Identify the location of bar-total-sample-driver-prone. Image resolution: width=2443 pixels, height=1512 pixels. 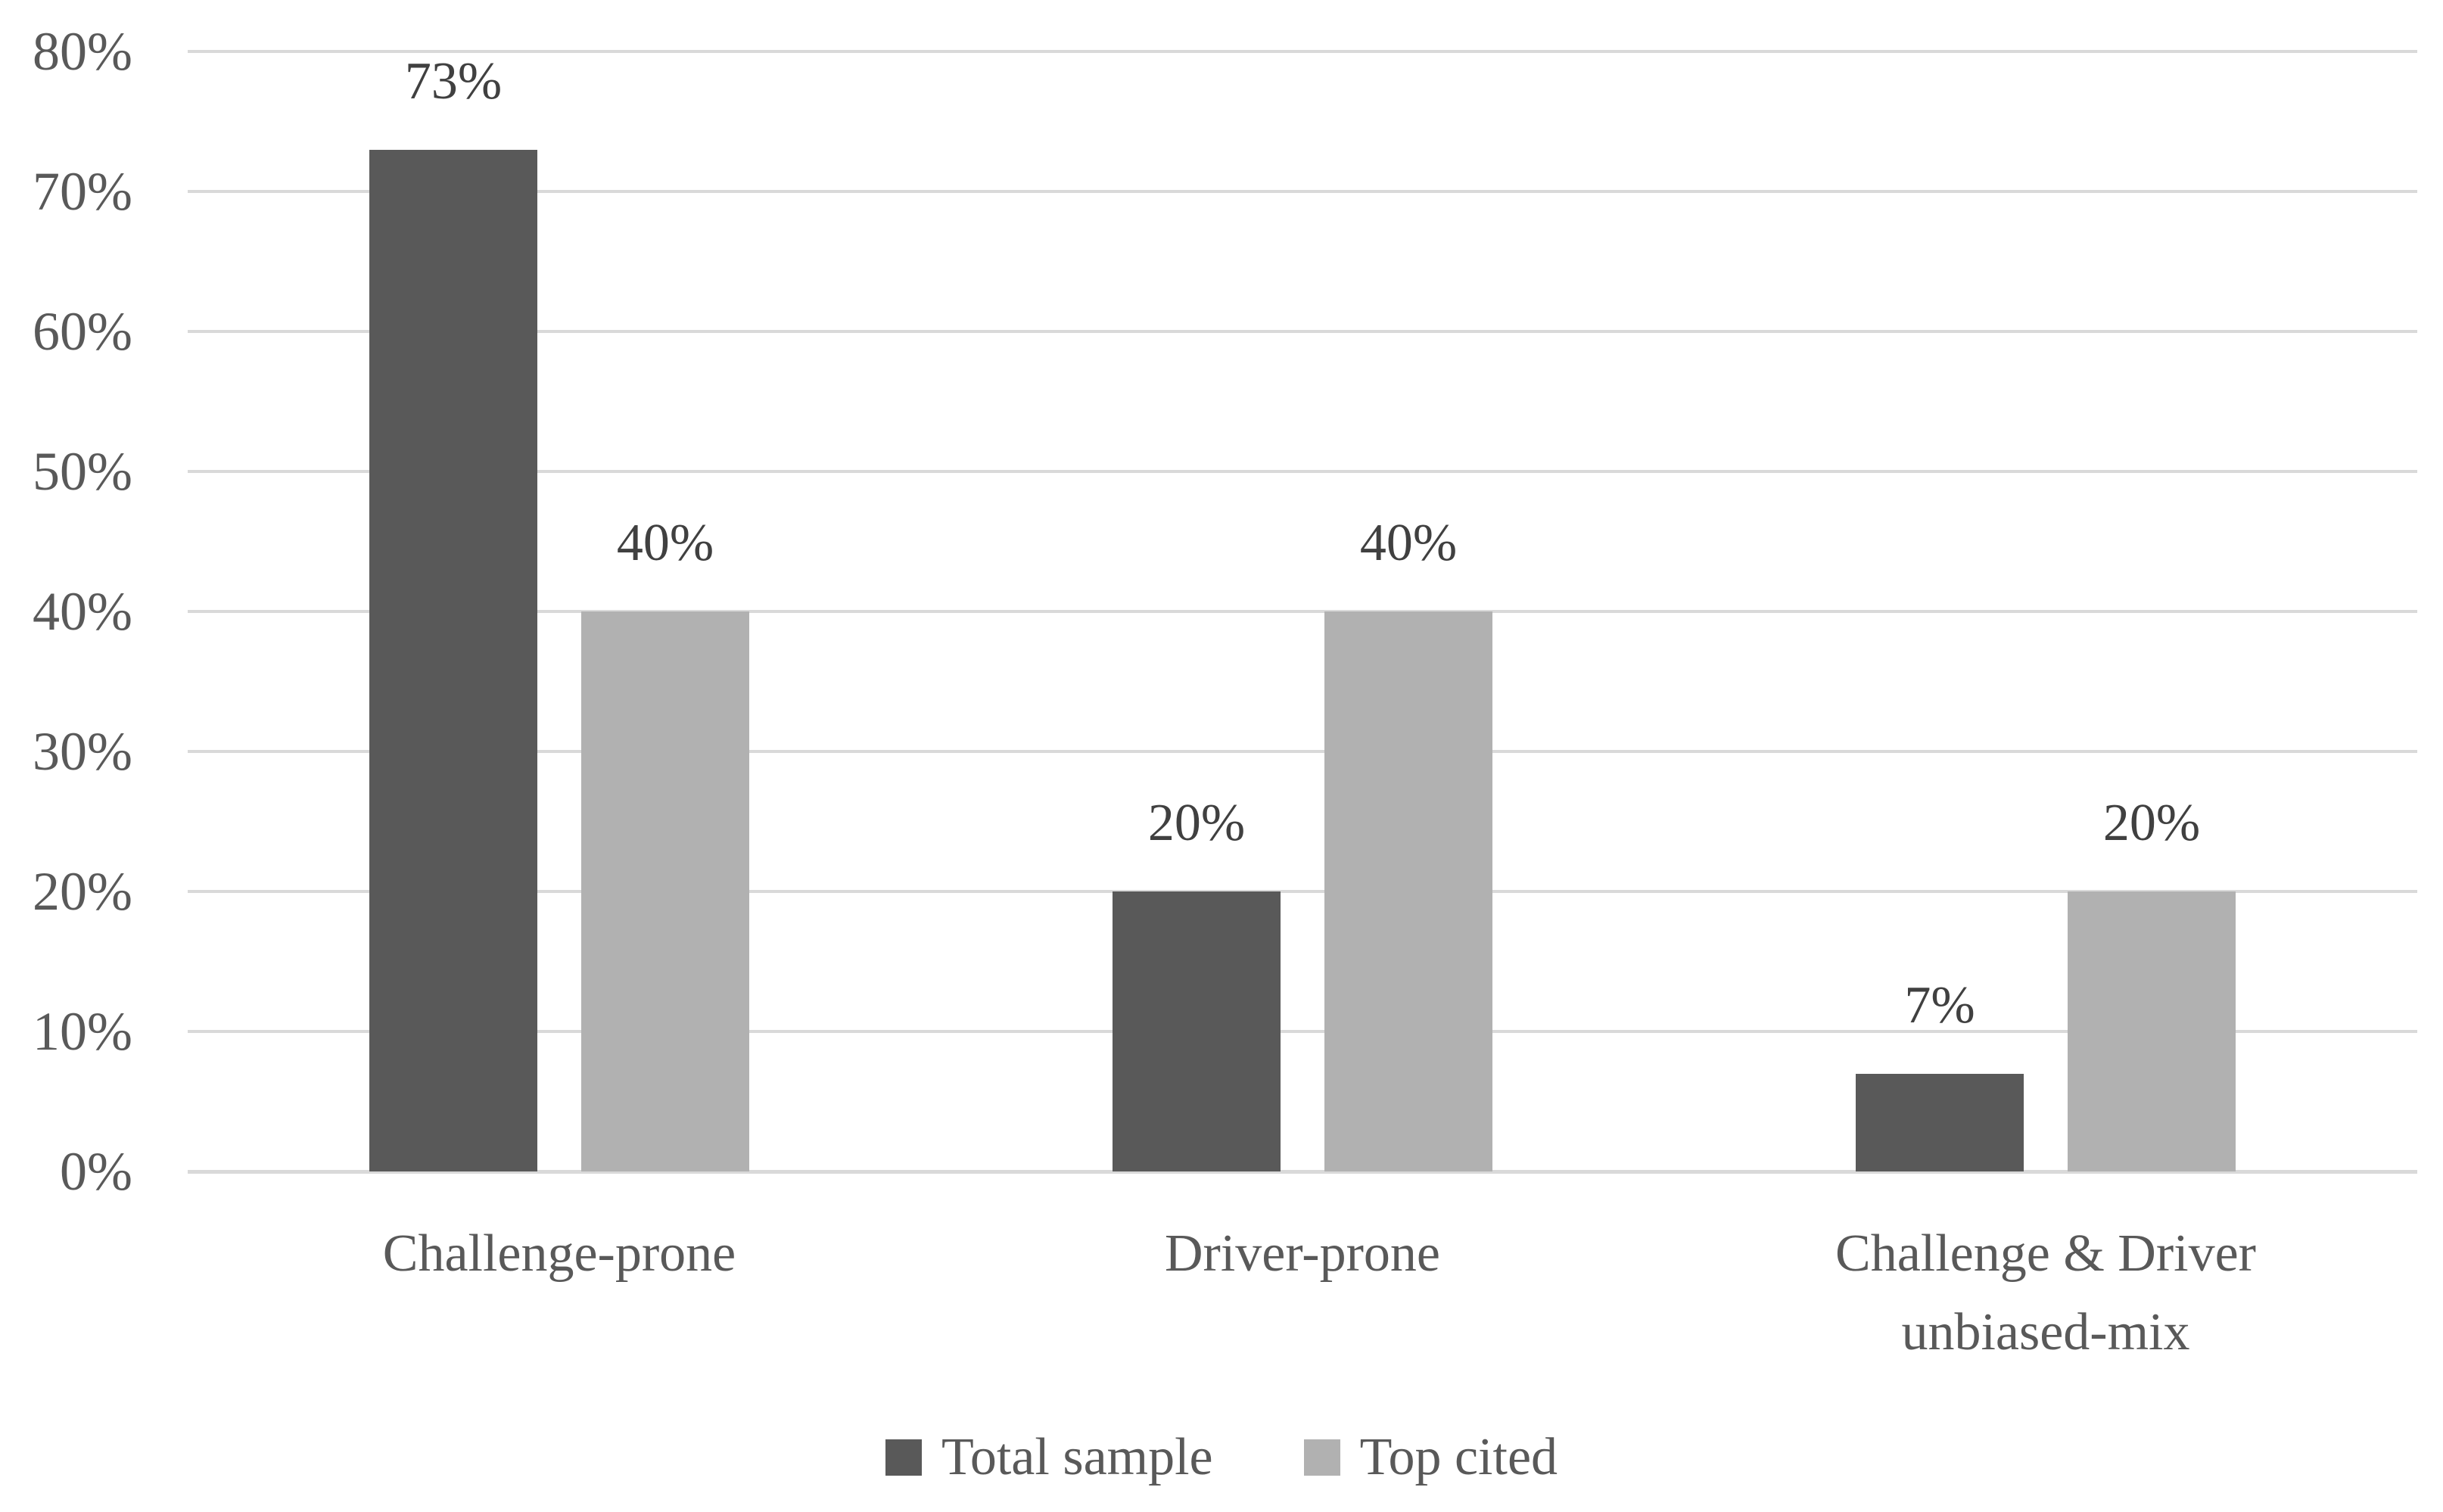
(1197, 1031).